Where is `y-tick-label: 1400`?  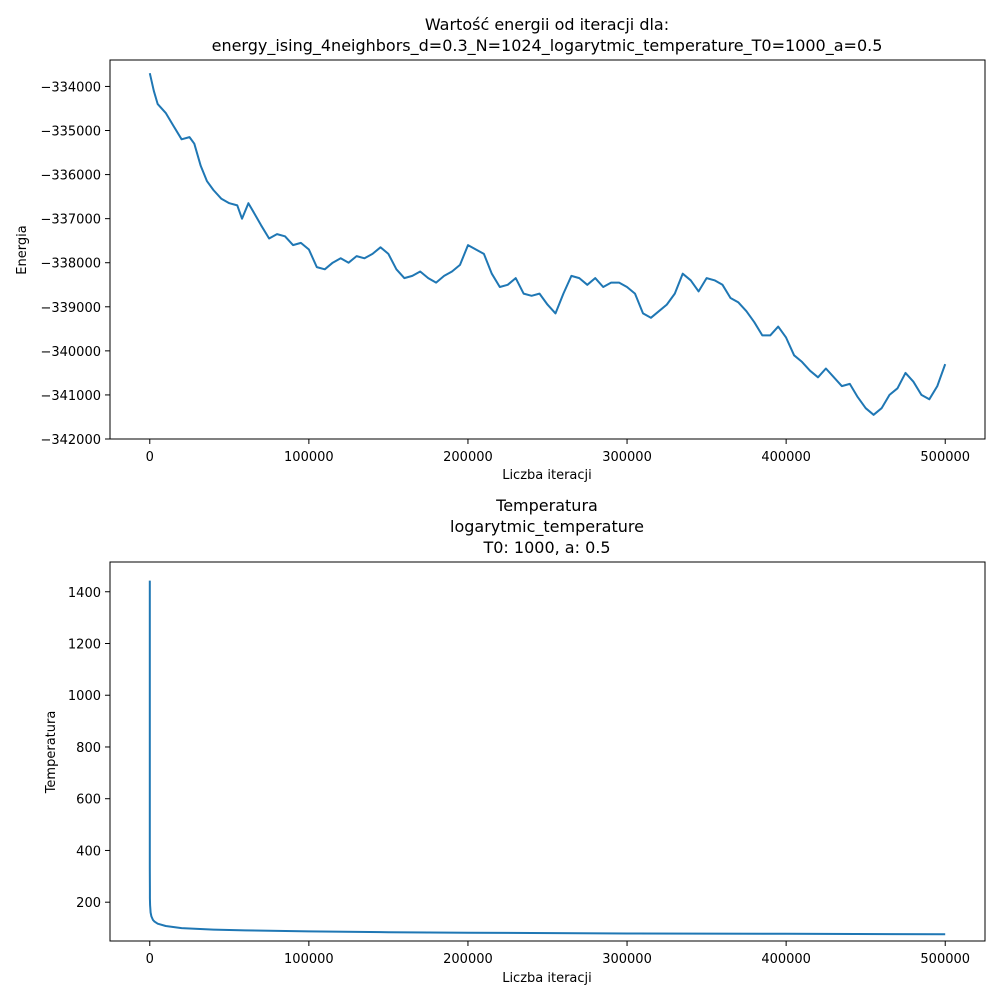 y-tick-label: 1400 is located at coordinates (84, 593).